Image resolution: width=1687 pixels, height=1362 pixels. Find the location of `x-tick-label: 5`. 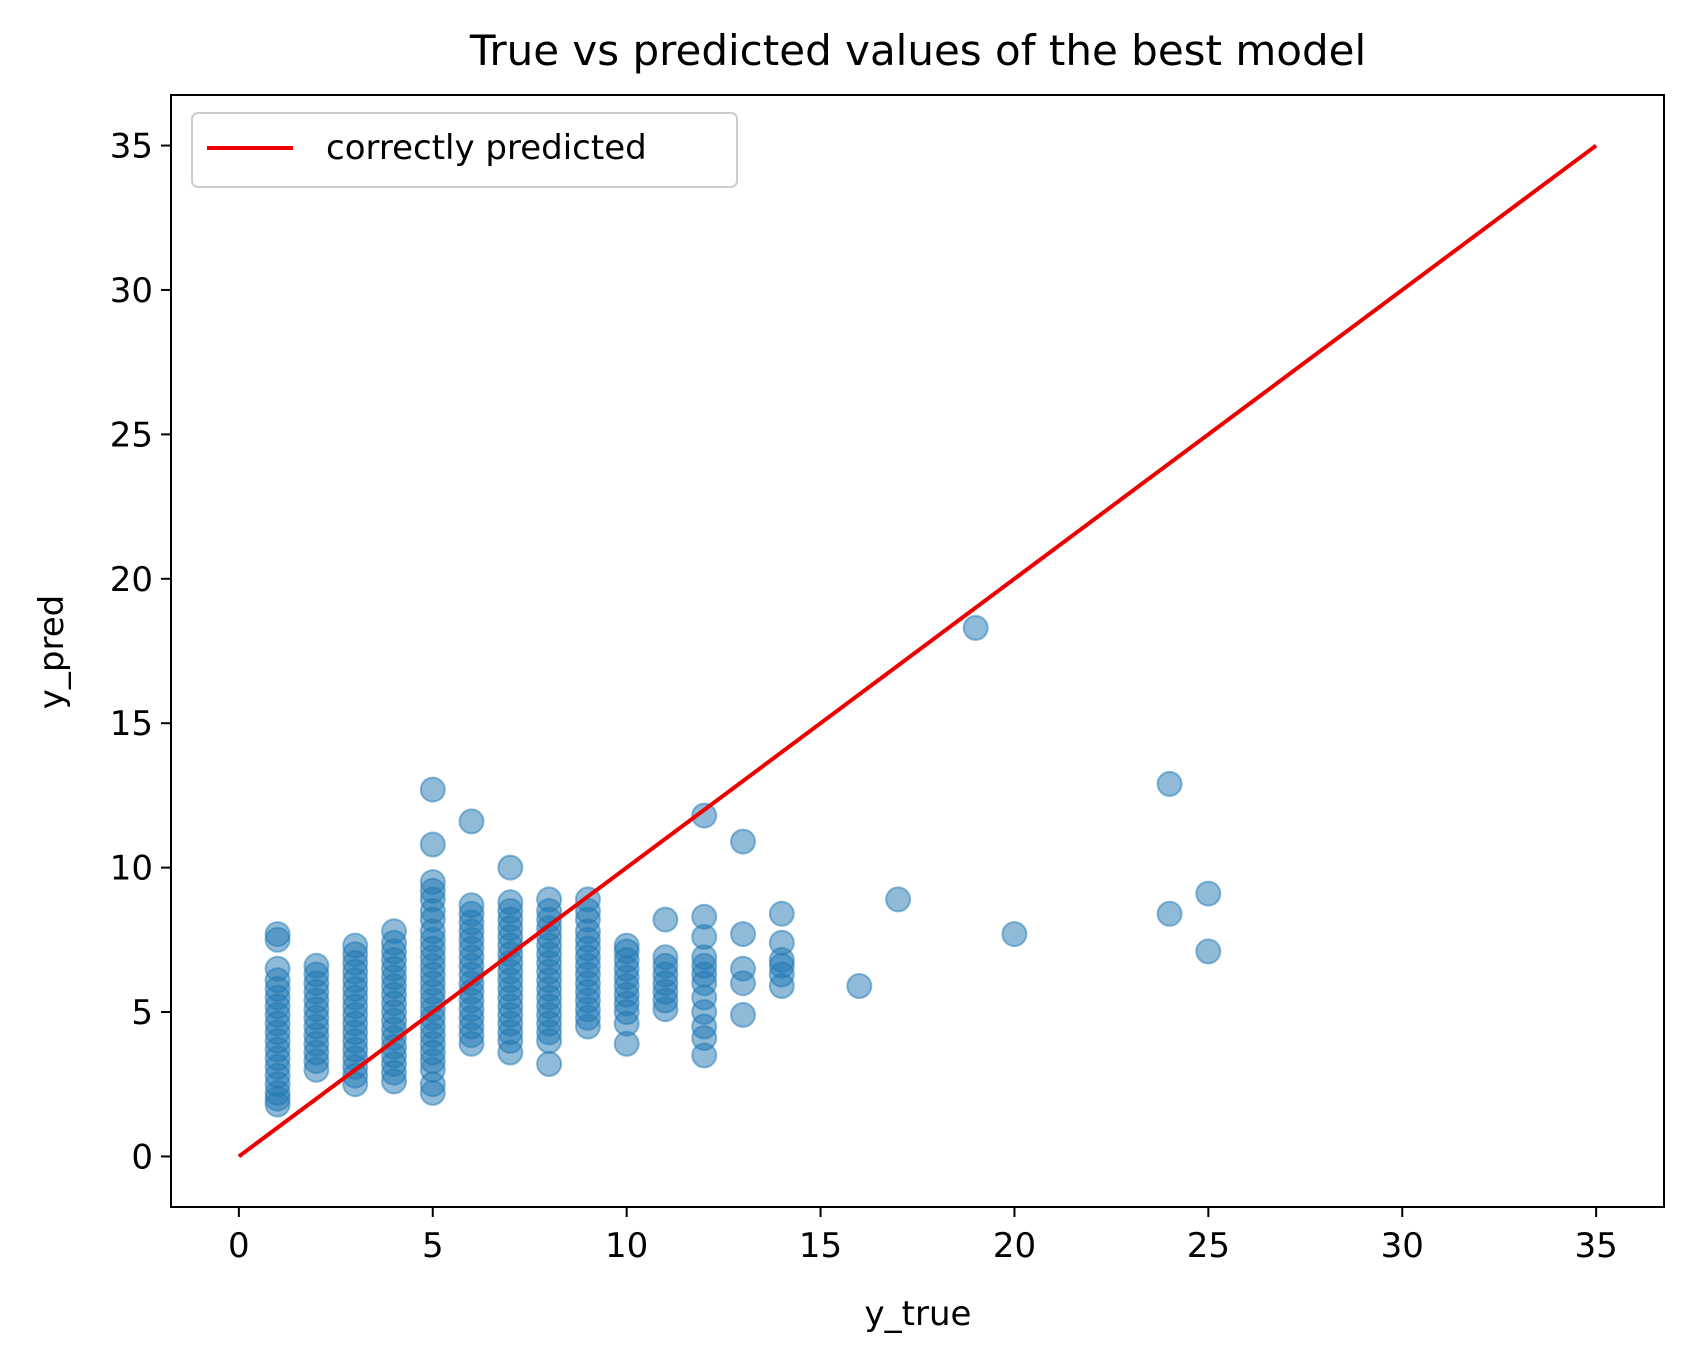

x-tick-label: 5 is located at coordinates (433, 1246).